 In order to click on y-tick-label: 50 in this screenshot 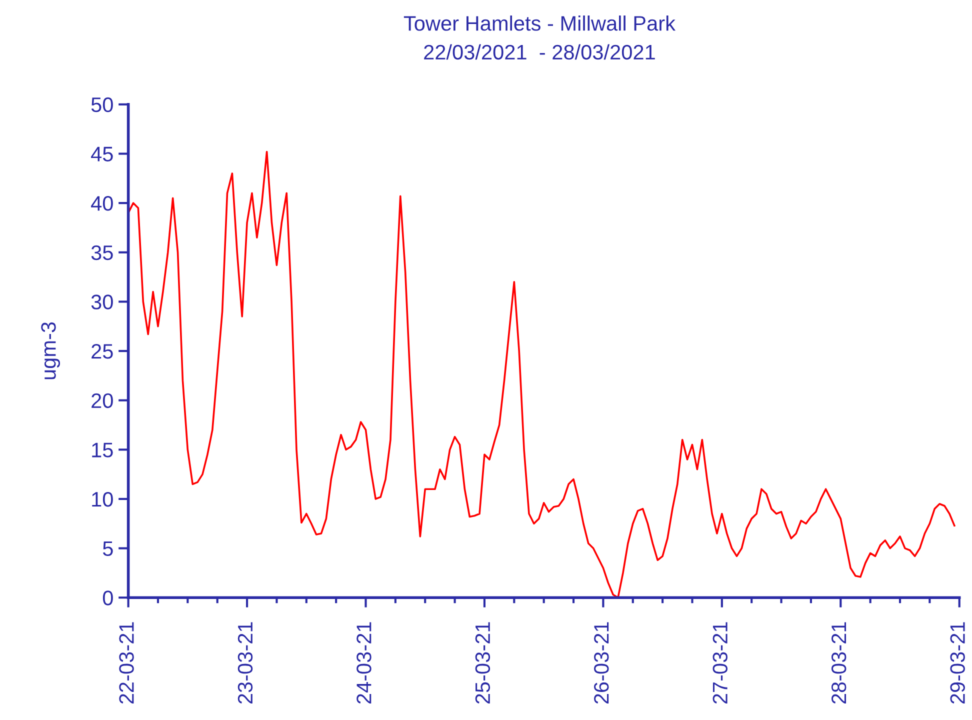, I will do `click(102, 104)`.